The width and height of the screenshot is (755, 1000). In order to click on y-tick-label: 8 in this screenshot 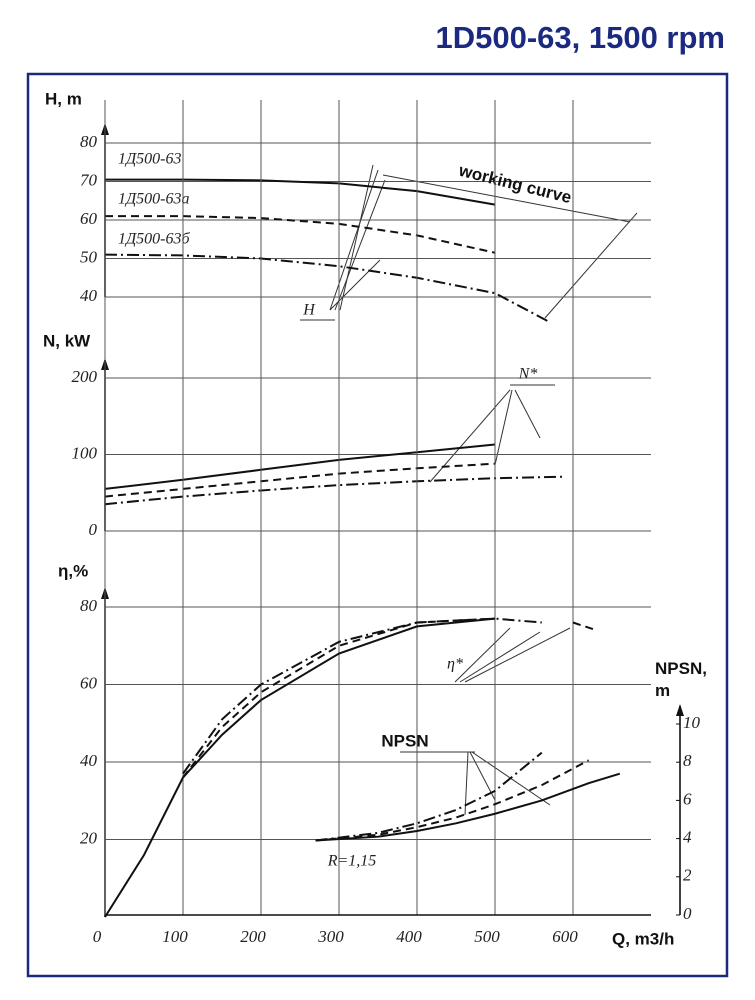, I will do `click(687, 760)`.